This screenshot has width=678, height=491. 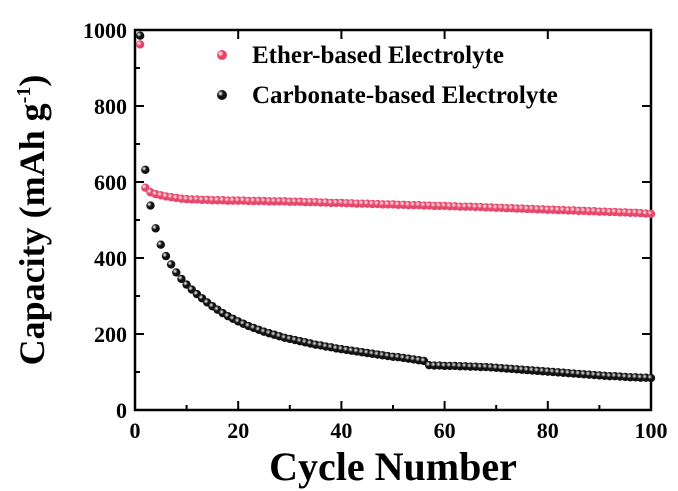 What do you see at coordinates (238, 430) in the screenshot?
I see `x-tick-label: 20` at bounding box center [238, 430].